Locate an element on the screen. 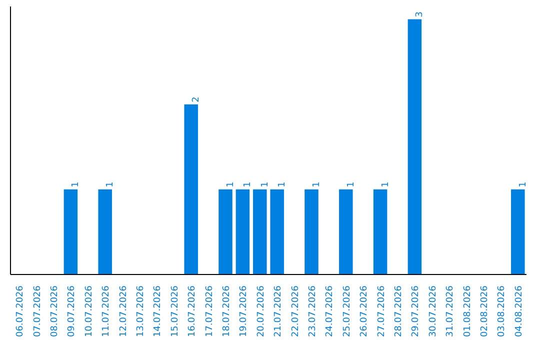 This screenshot has width=540, height=340. x-tick-label: 16.07.2026 is located at coordinates (193, 311).